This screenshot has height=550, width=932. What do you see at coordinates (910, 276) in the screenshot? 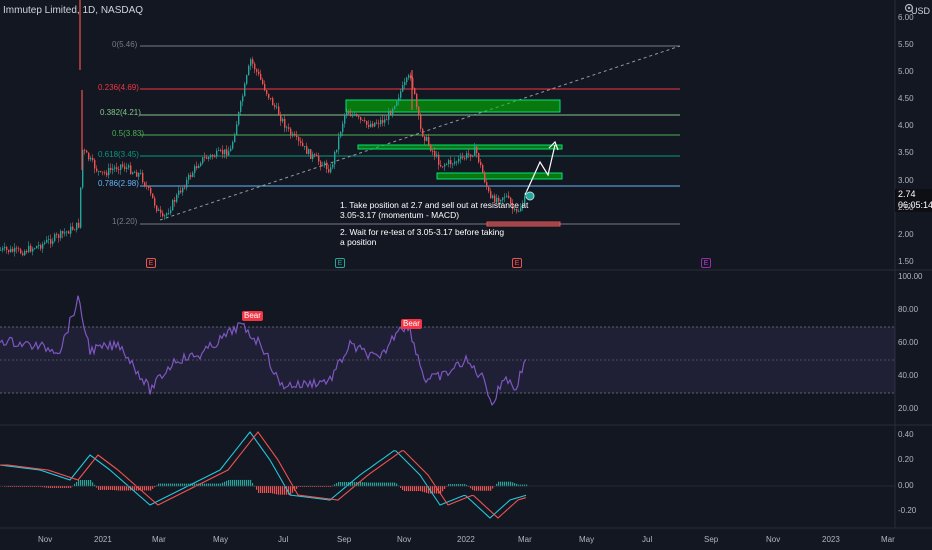
I see `rsi-axis-label: 100.00` at bounding box center [910, 276].